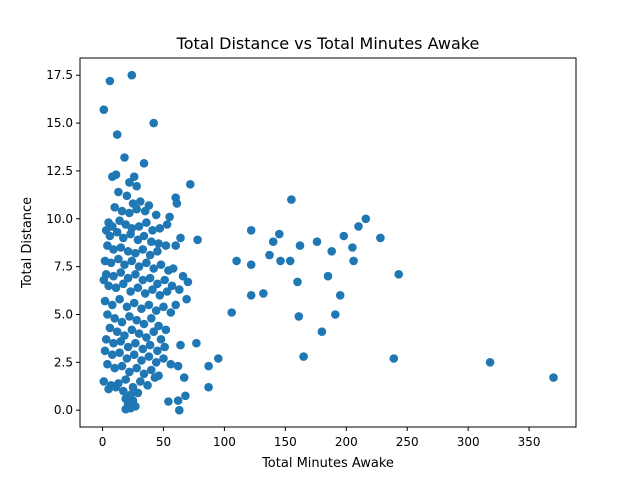 This screenshot has width=640, height=480. I want to click on y-tick-label: 12.5, so click(59, 171).